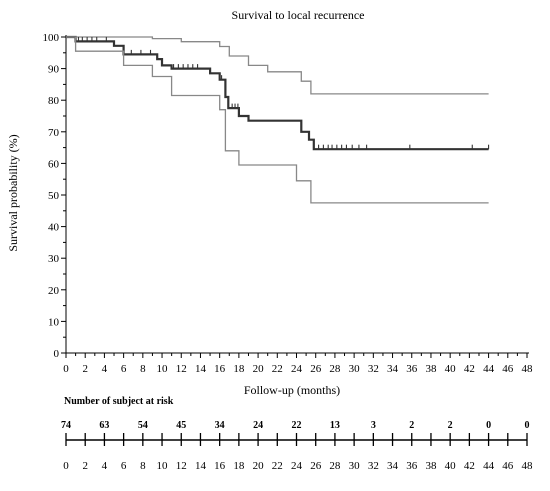 Image resolution: width=550 pixels, height=491 pixels. I want to click on x-tick-label: 48, so click(528, 369).